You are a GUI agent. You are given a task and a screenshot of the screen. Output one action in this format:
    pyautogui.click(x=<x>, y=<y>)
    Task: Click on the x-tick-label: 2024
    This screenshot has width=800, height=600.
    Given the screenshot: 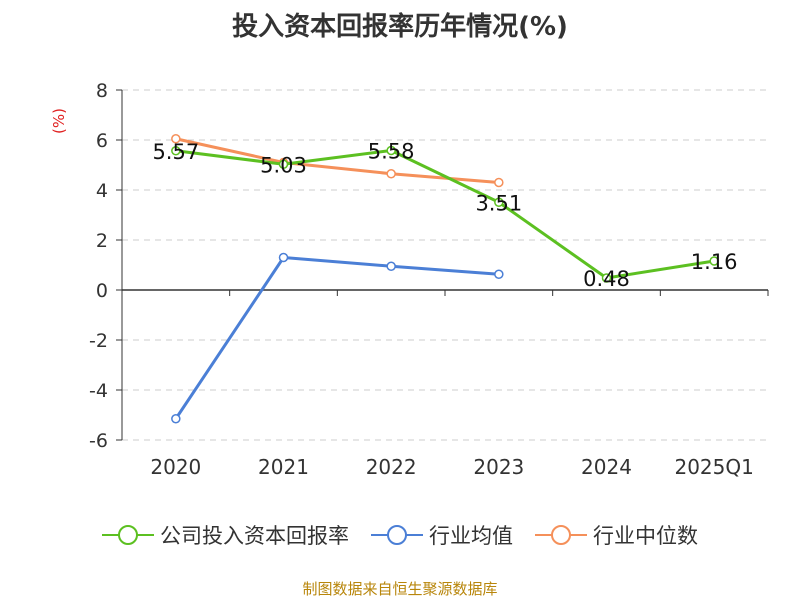 What is the action you would take?
    pyautogui.click(x=606, y=467)
    